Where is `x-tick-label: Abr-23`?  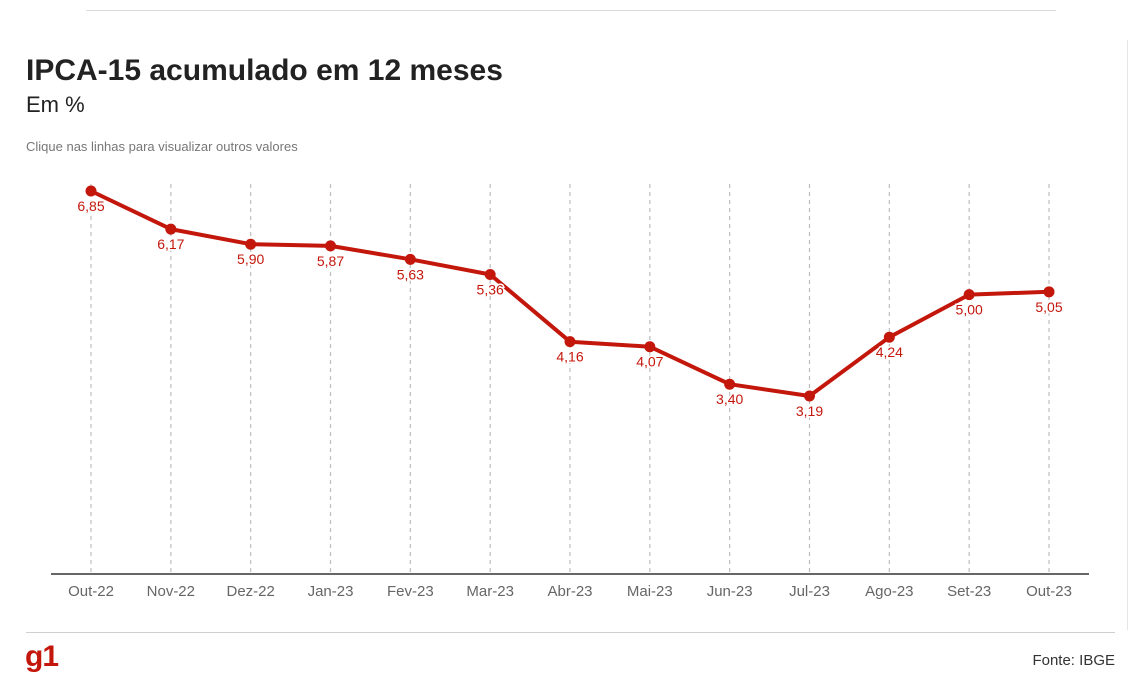 x-tick-label: Abr-23 is located at coordinates (569, 591).